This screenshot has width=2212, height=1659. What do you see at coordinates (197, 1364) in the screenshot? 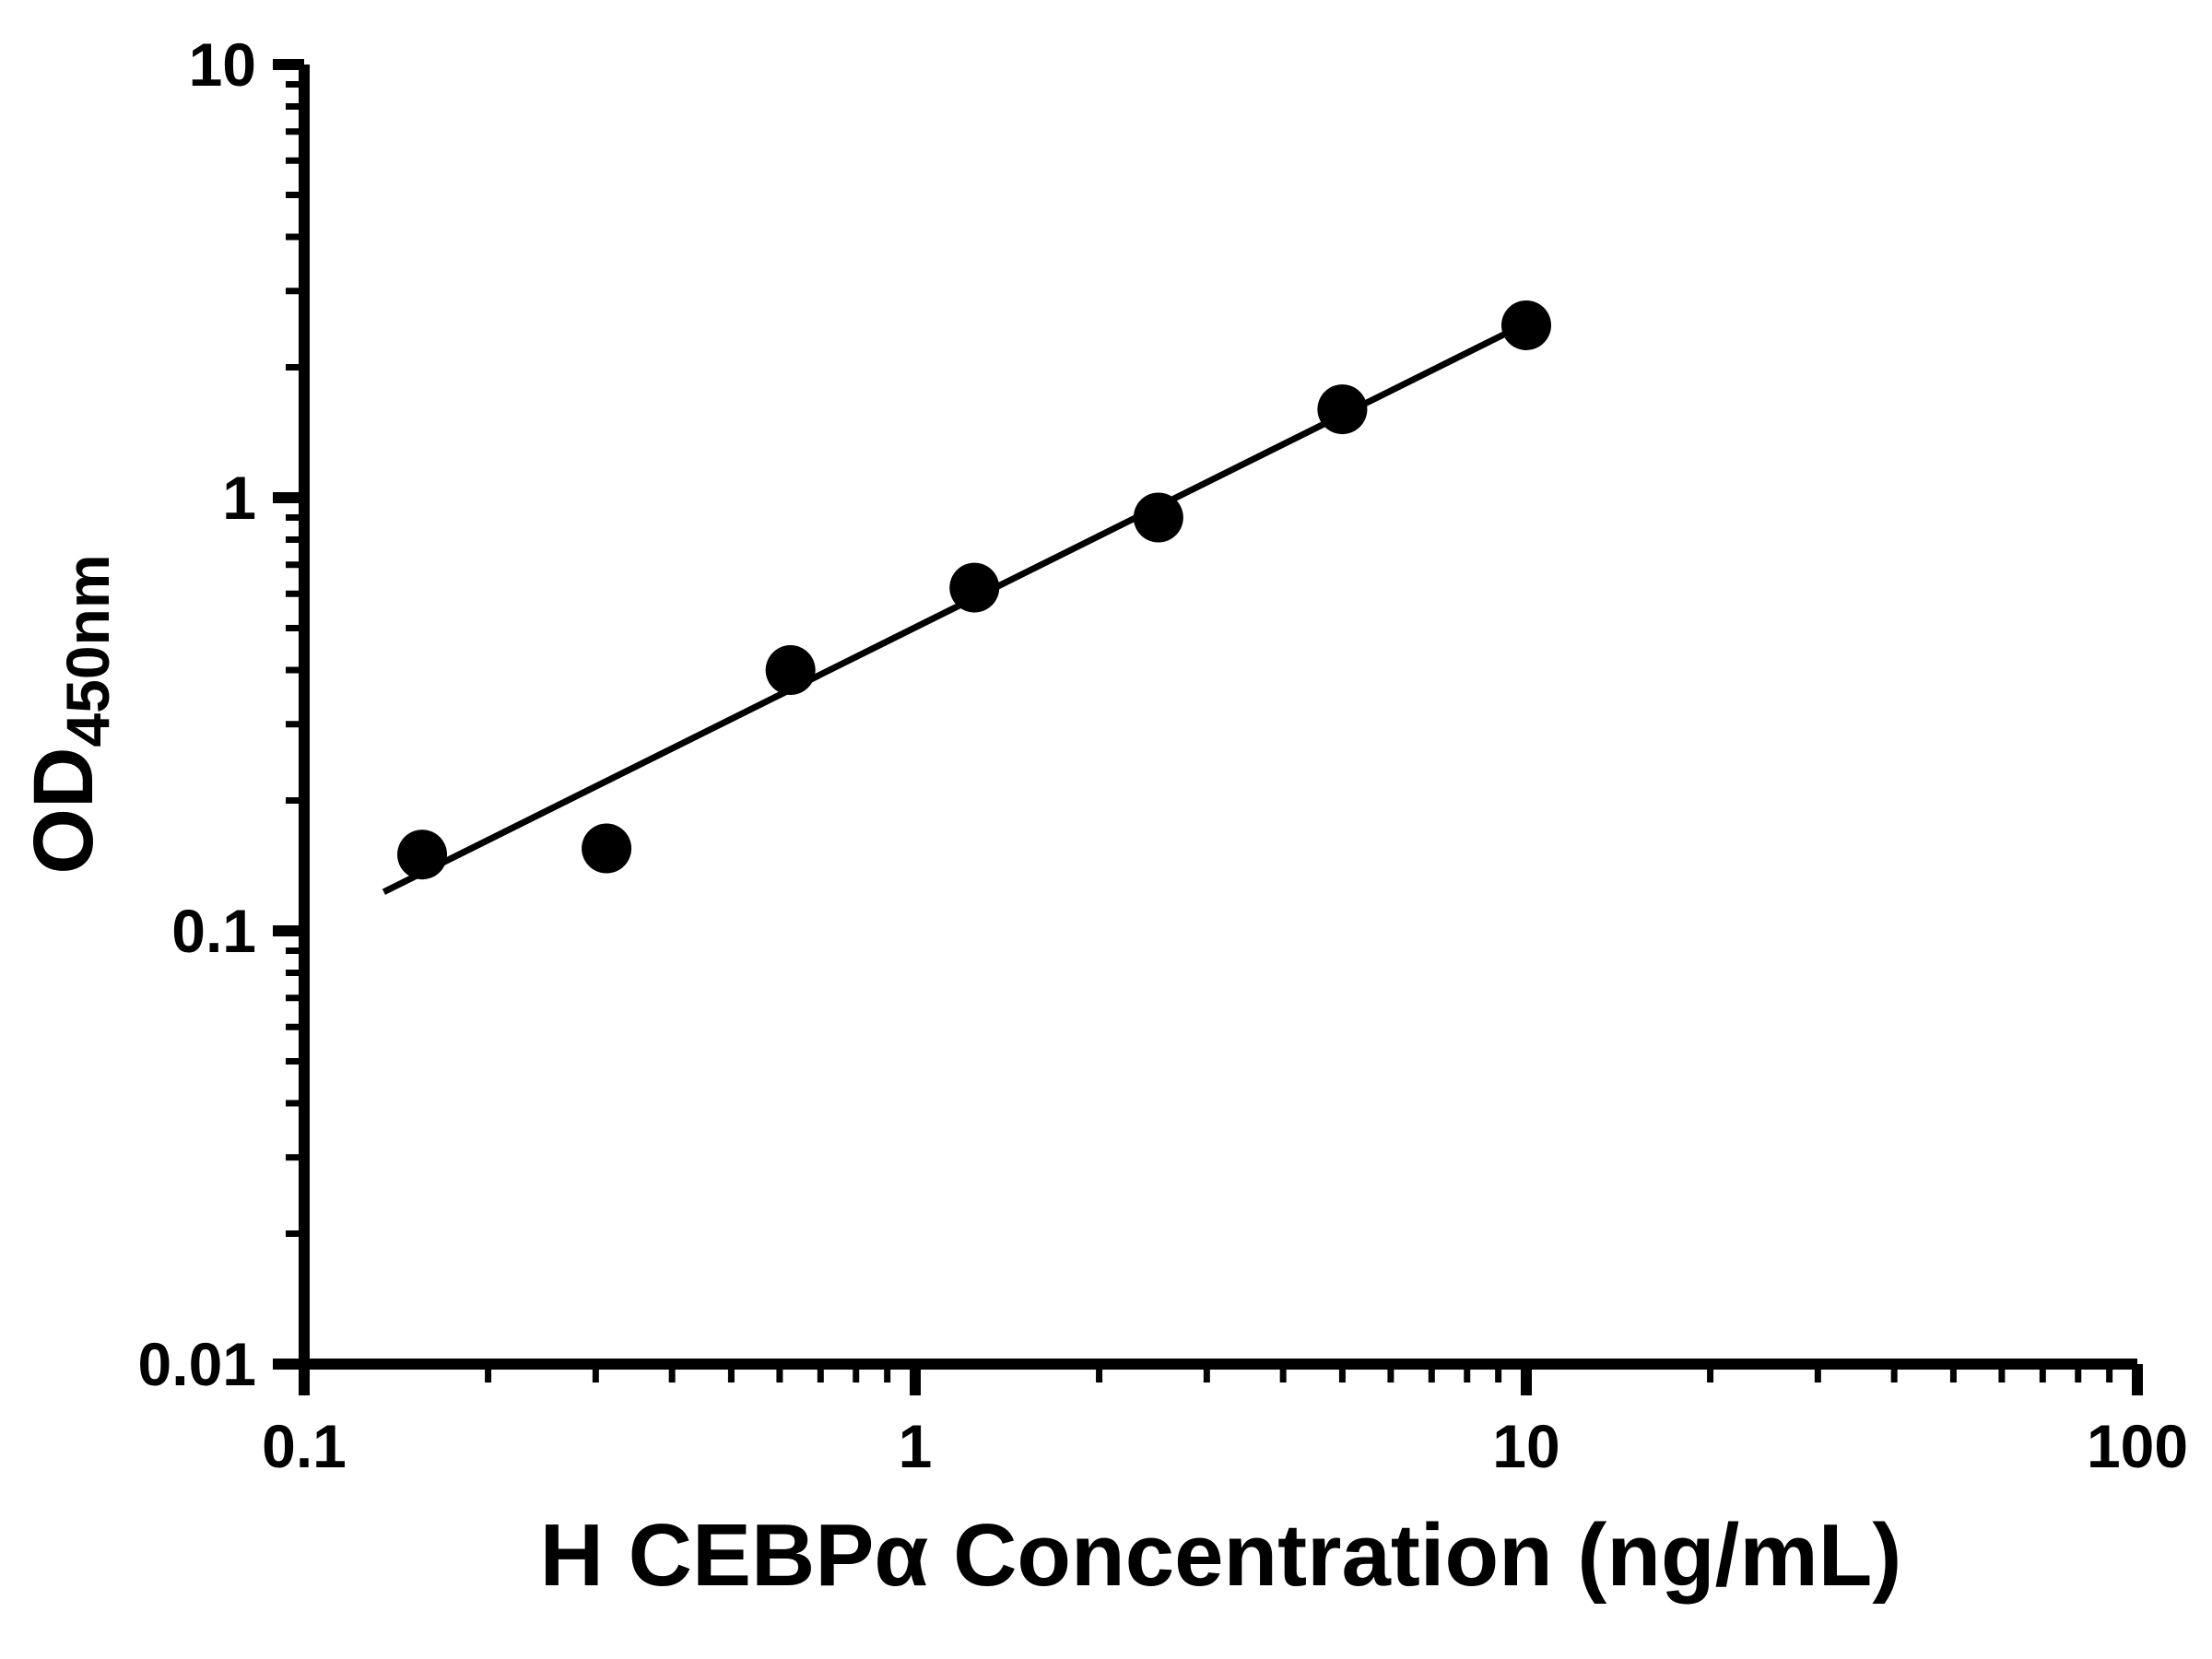
I see `y-tick-label: 0.01` at bounding box center [197, 1364].